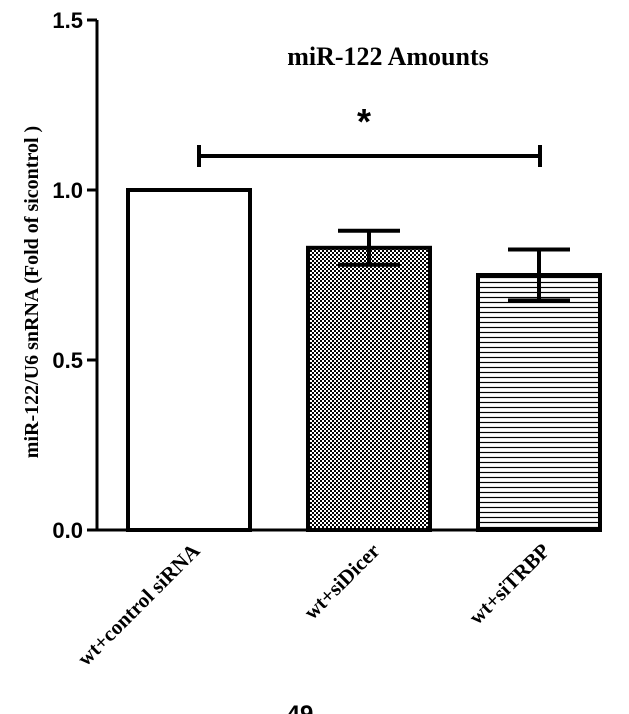  What do you see at coordinates (67, 360) in the screenshot?
I see `y-tick-label: 0.5` at bounding box center [67, 360].